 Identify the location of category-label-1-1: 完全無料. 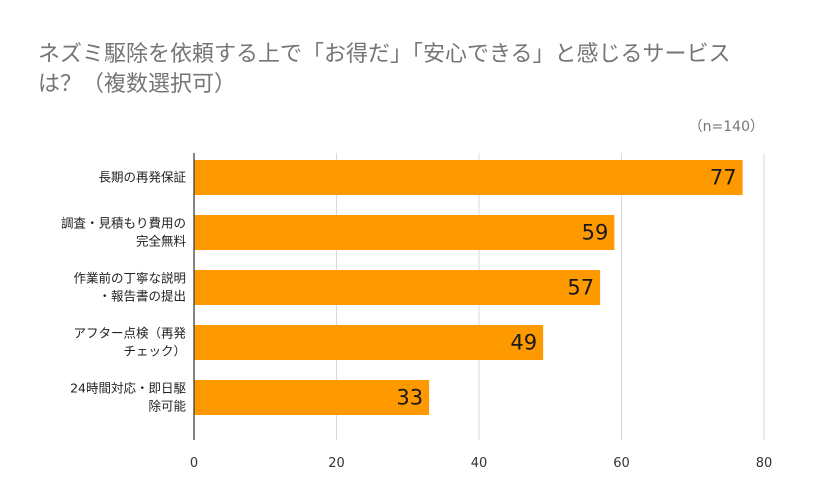
(161, 241).